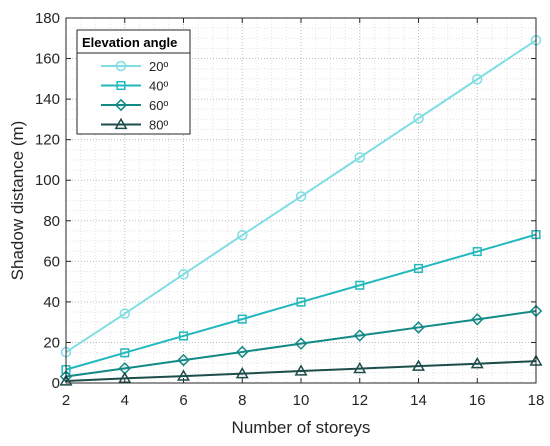 The height and width of the screenshot is (446, 550). I want to click on y-tick-label: 20, so click(51, 342).